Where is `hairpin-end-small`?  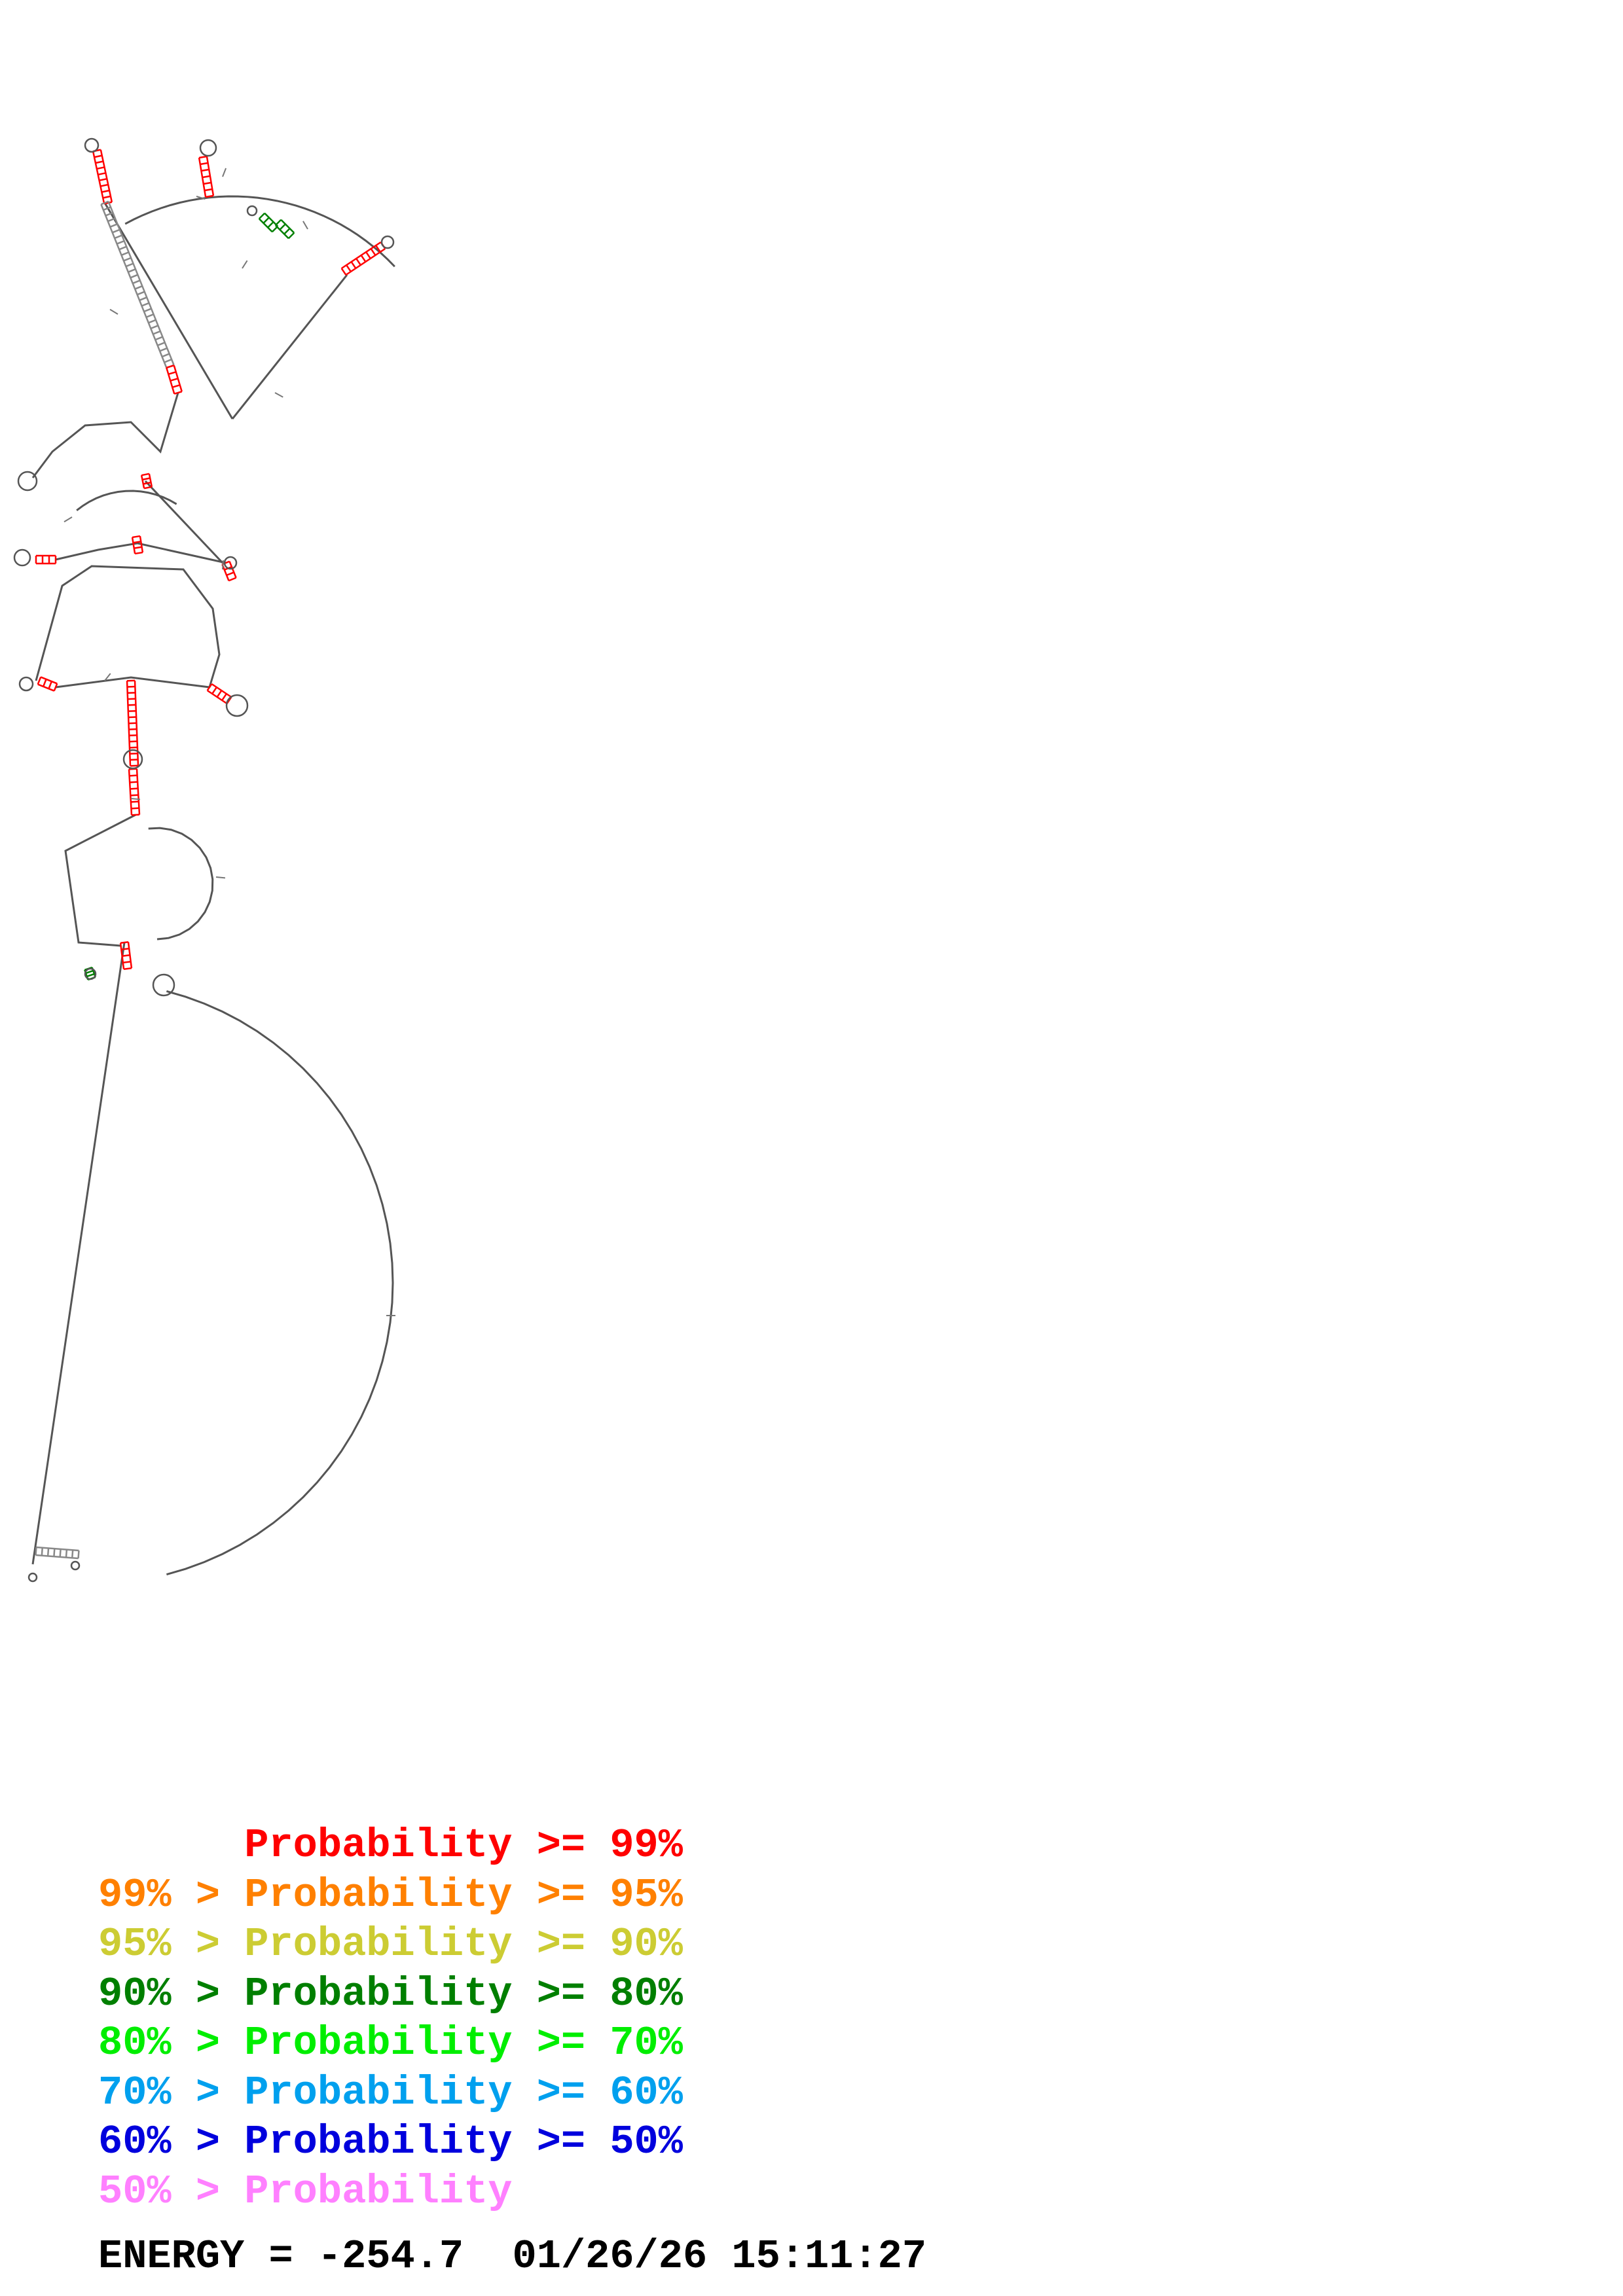 hairpin-end-small is located at coordinates (75, 1565).